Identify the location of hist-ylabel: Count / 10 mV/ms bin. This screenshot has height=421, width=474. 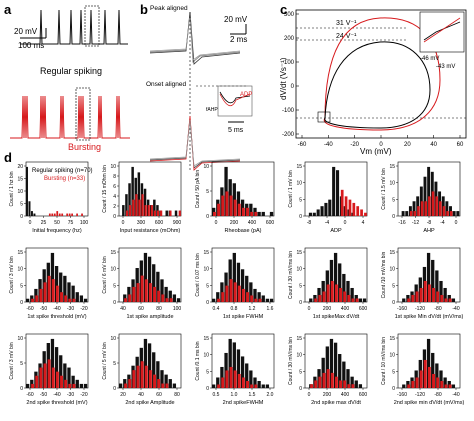
(384, 361).